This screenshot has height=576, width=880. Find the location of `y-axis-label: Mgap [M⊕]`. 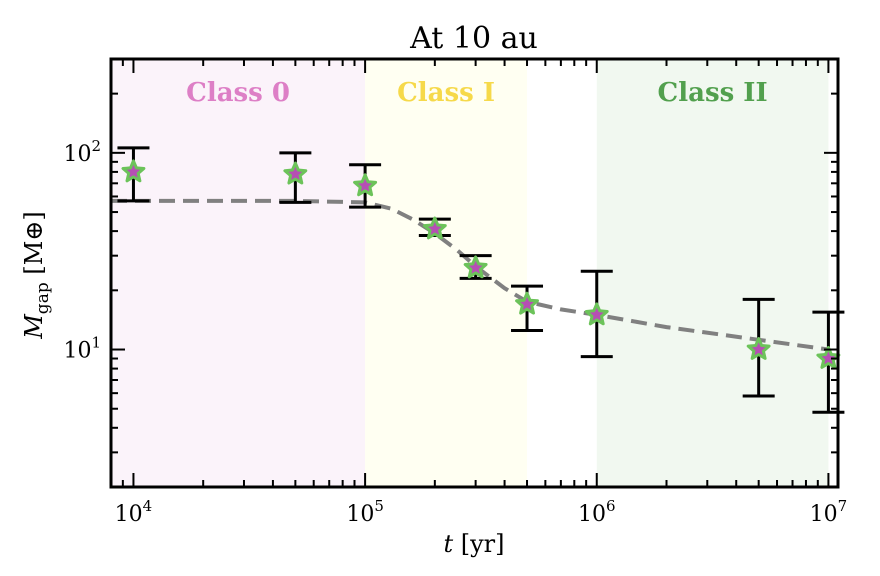

y-axis-label: Mgap [M⊕] is located at coordinates (36, 275).